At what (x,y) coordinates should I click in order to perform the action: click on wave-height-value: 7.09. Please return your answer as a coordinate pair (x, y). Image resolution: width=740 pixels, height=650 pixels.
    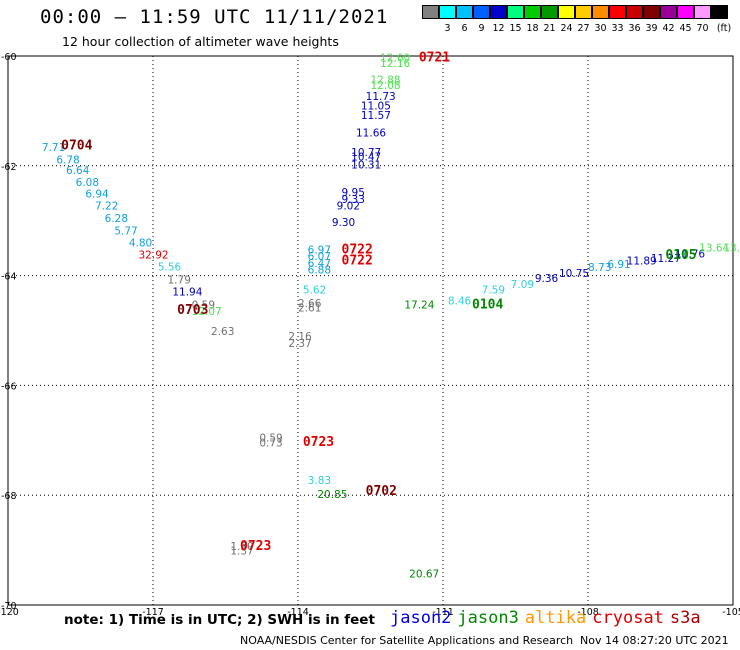
    Looking at the image, I should click on (522, 285).